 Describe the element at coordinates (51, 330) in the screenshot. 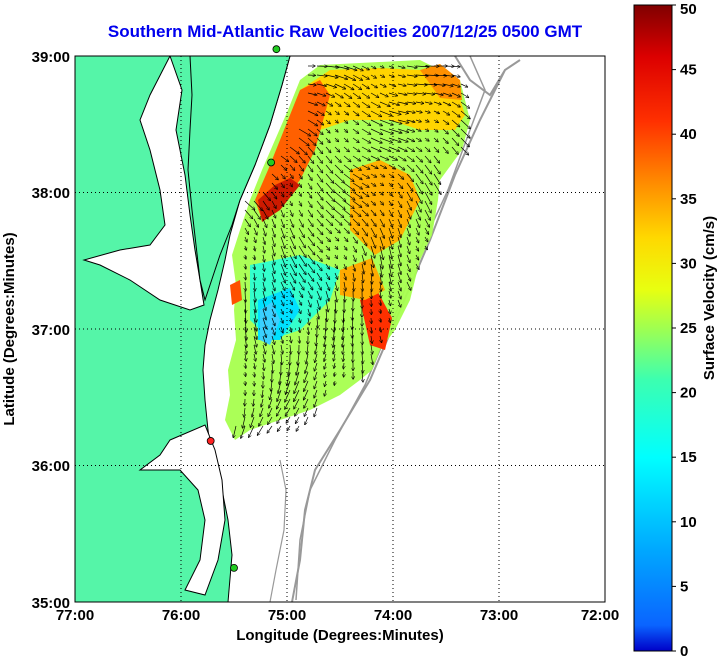

I see `y-ticks: 39:00 38:00 37:00 36:00 35:00` at that location.